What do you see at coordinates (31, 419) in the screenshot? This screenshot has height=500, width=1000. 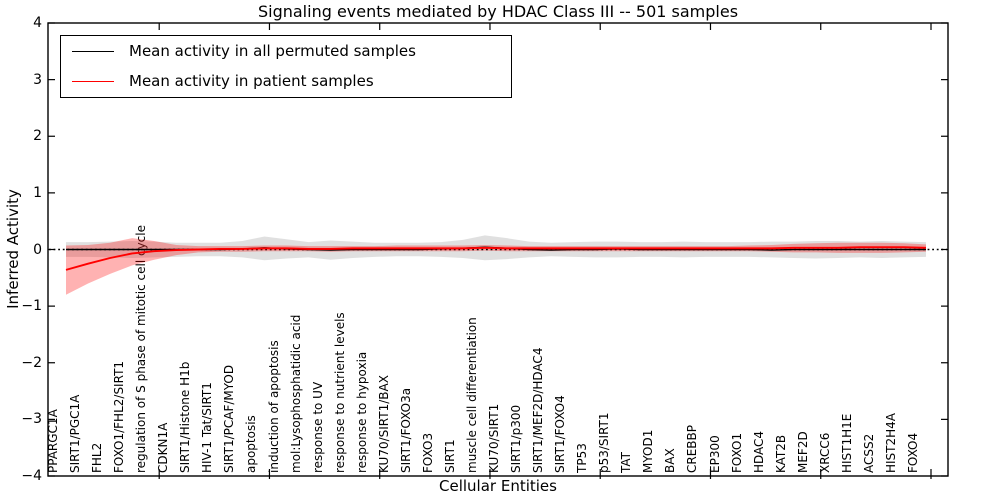 I see `y-tick-label: −3` at bounding box center [31, 419].